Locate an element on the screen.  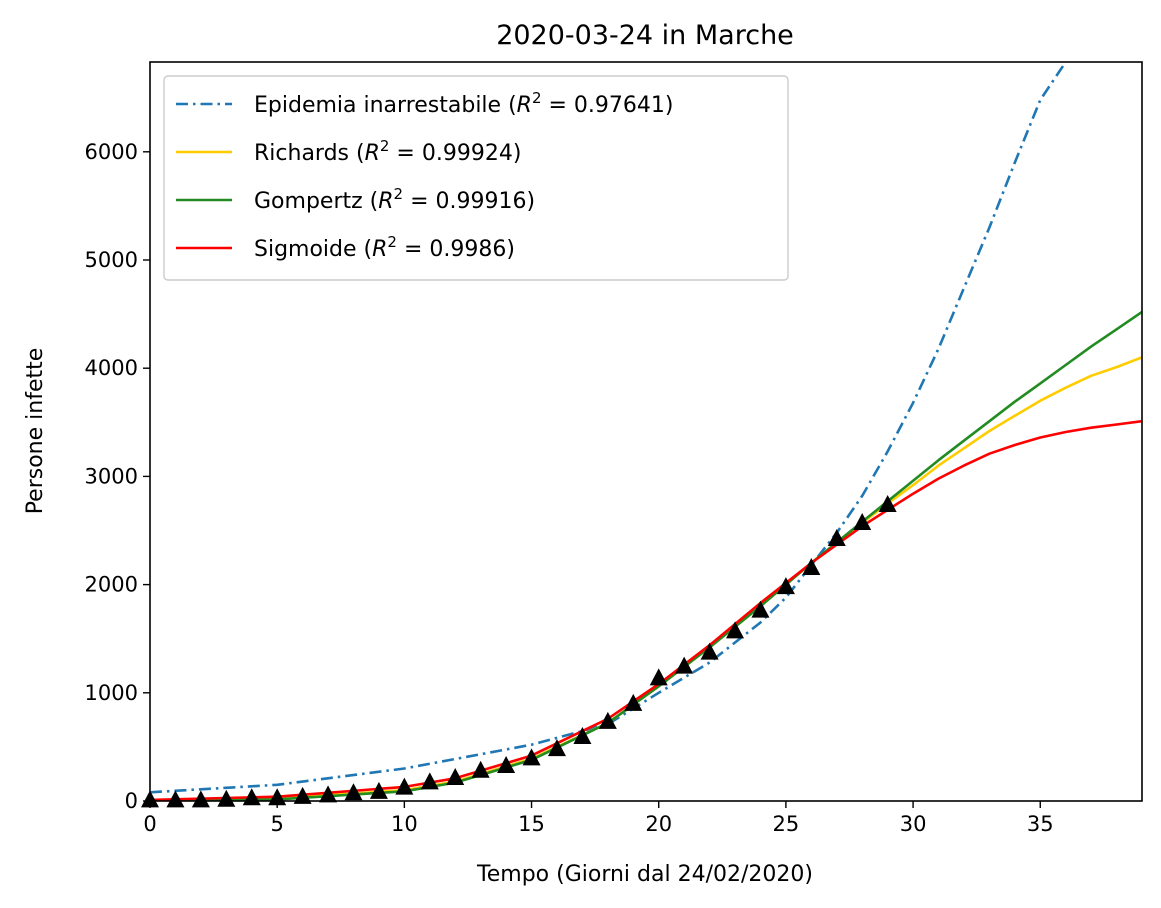
y-axis-label: Persone infette is located at coordinates (35, 431).